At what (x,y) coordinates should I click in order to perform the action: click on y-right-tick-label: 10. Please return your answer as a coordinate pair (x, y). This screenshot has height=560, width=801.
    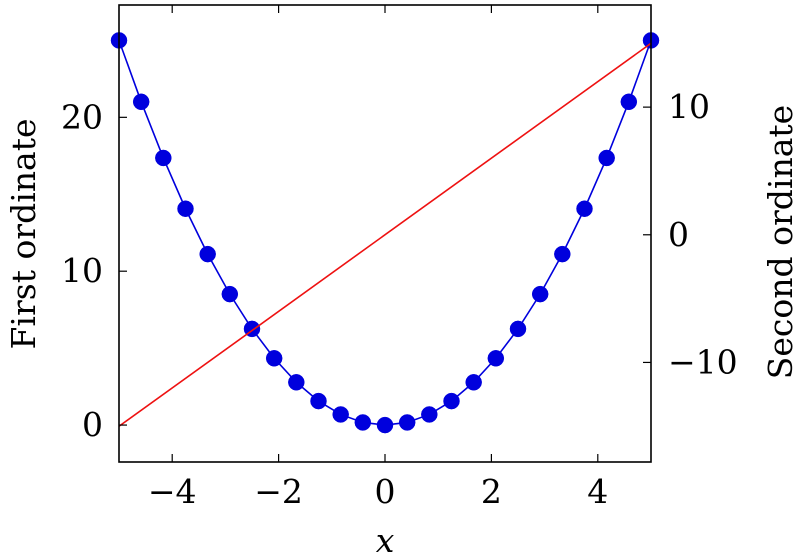
    Looking at the image, I should click on (689, 106).